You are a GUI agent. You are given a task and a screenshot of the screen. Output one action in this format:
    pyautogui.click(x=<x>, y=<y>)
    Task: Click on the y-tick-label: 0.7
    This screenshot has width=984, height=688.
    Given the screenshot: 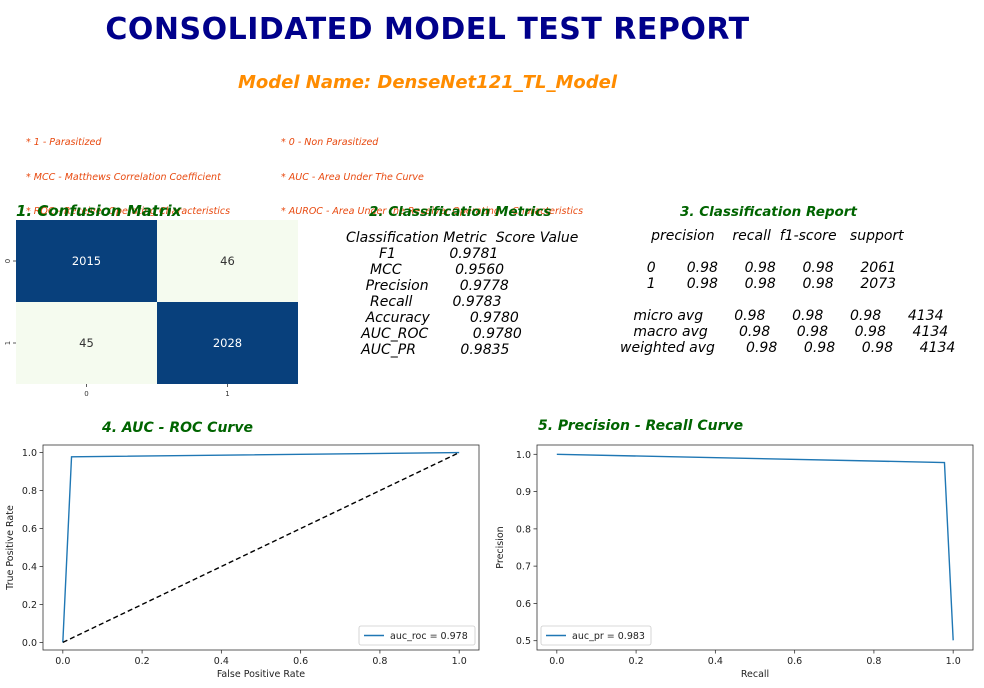 What is the action you would take?
    pyautogui.click(x=523, y=567)
    